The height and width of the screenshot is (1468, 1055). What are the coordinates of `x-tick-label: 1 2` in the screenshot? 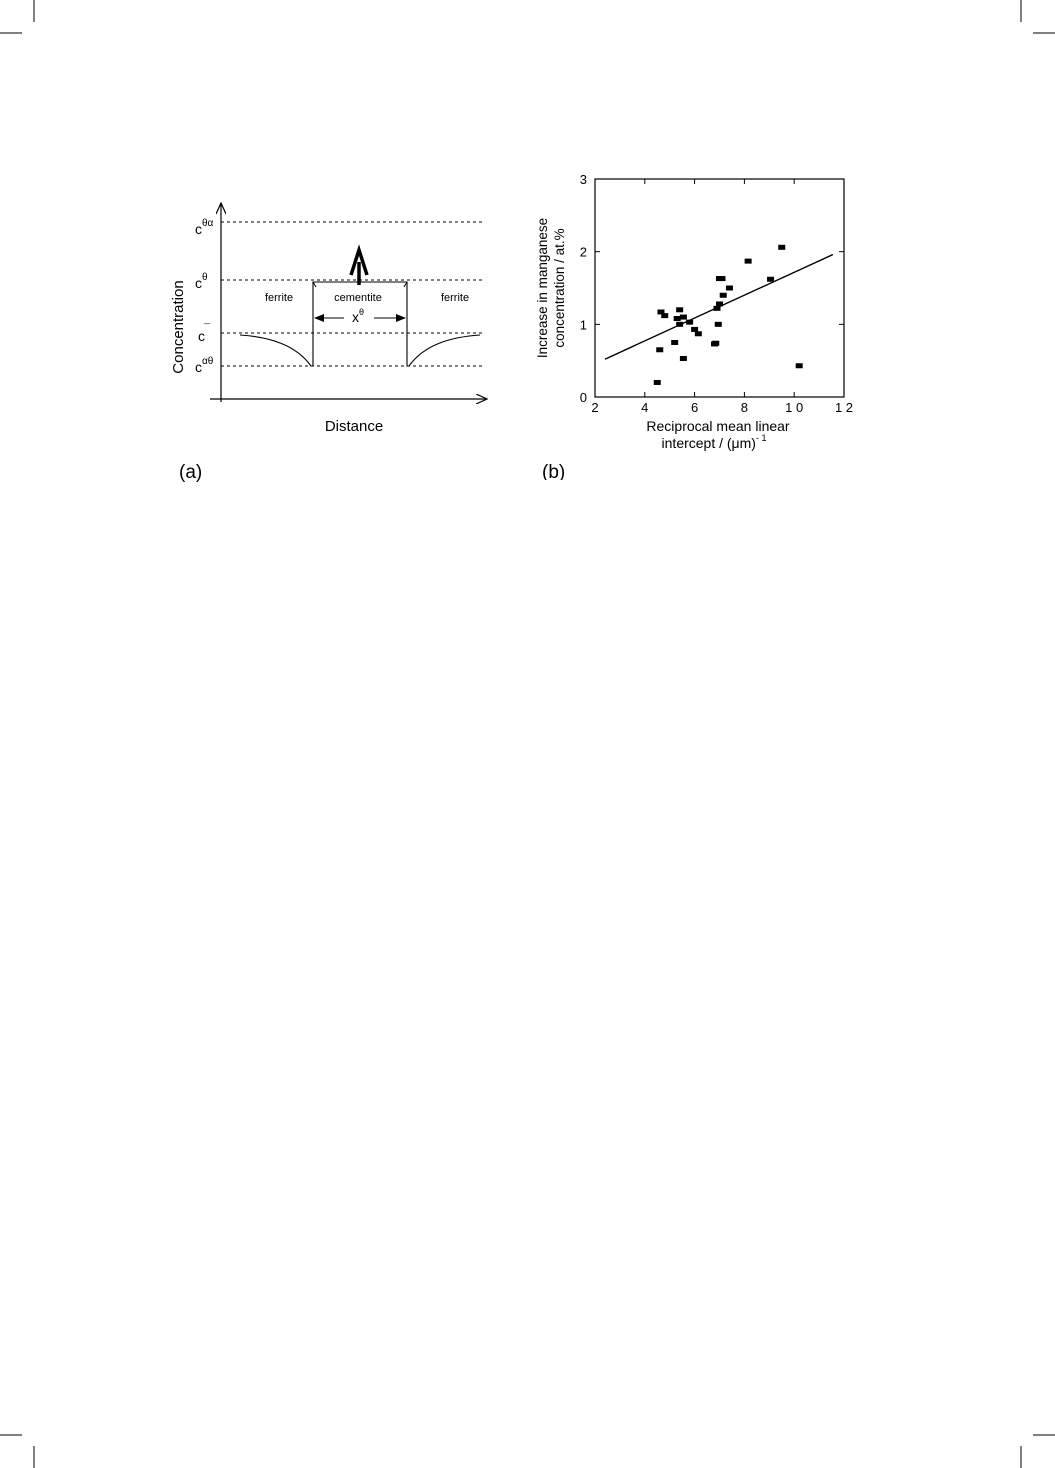 It's located at (844, 407).